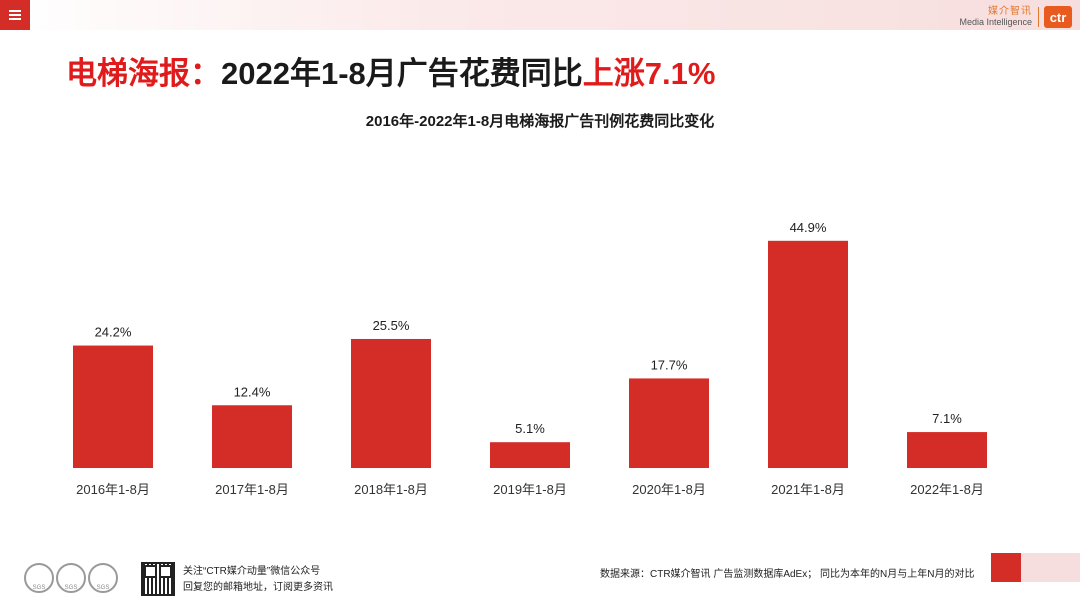  Describe the element at coordinates (258, 580) in the screenshot. I see `footer-subscribe: 关注“CTR媒介动量”微信公众号 回复您的邮箱地址，订阅更多资讯` at that location.